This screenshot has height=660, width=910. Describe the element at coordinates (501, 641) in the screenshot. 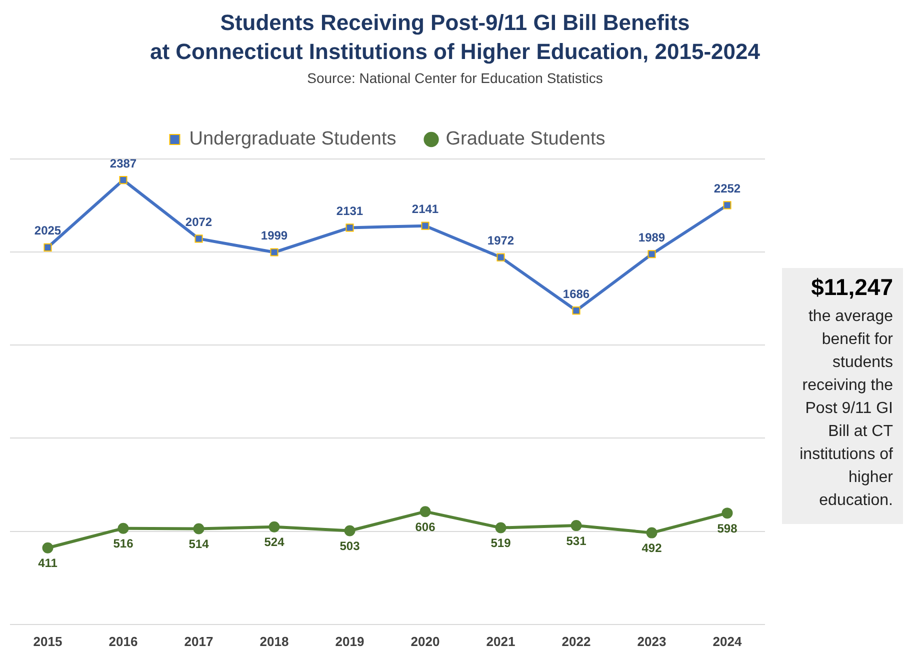

I see `x-tick-label: 2021` at that location.